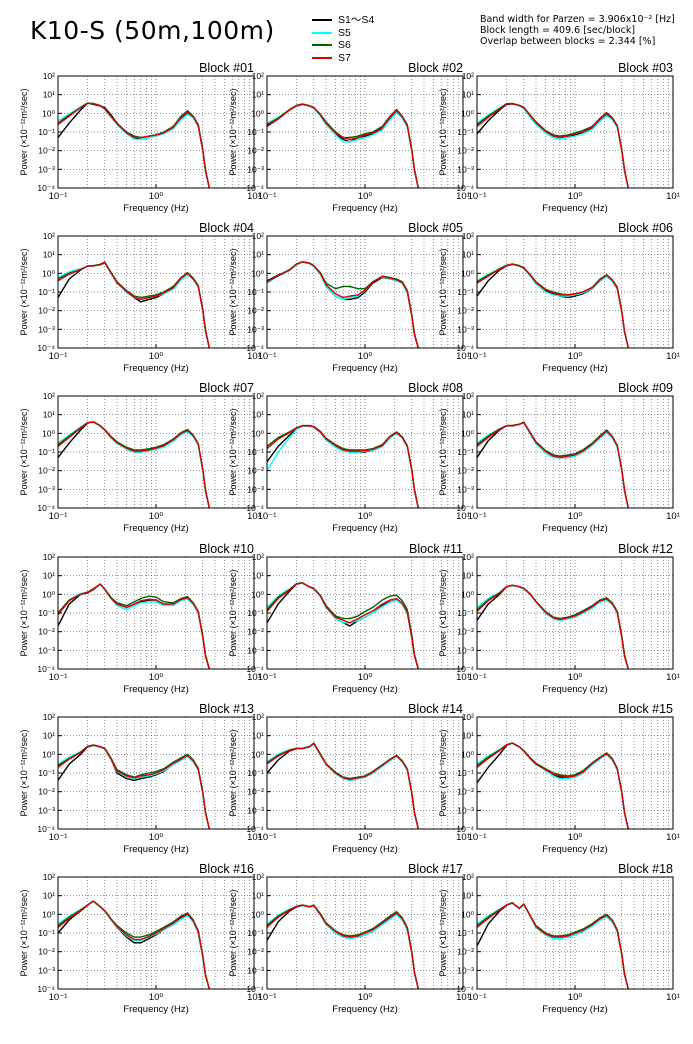 The width and height of the screenshot is (693, 1044). I want to click on y-tick-label: 10⁰, so click(257, 273).